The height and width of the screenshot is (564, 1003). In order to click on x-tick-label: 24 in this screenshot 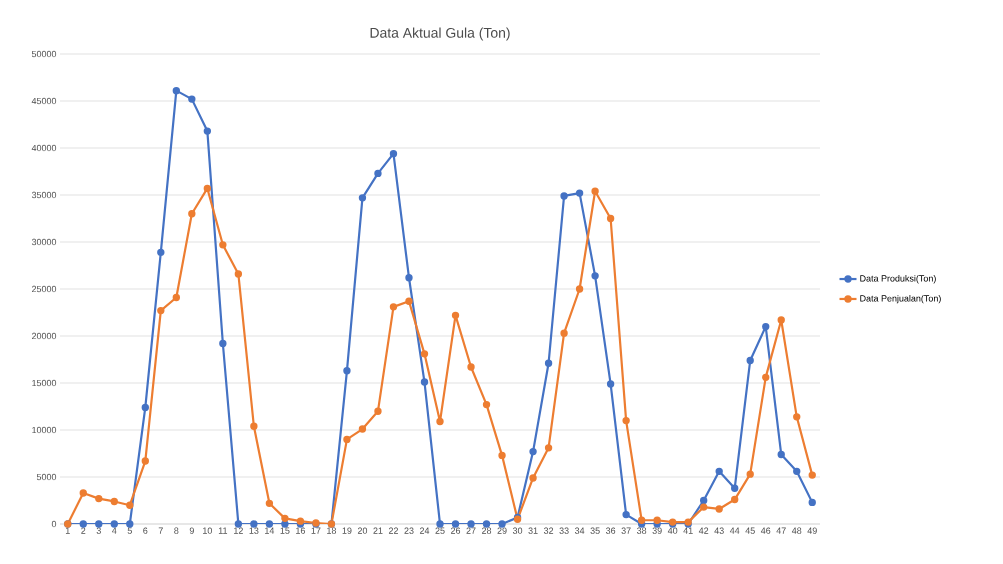, I will do `click(424, 530)`.